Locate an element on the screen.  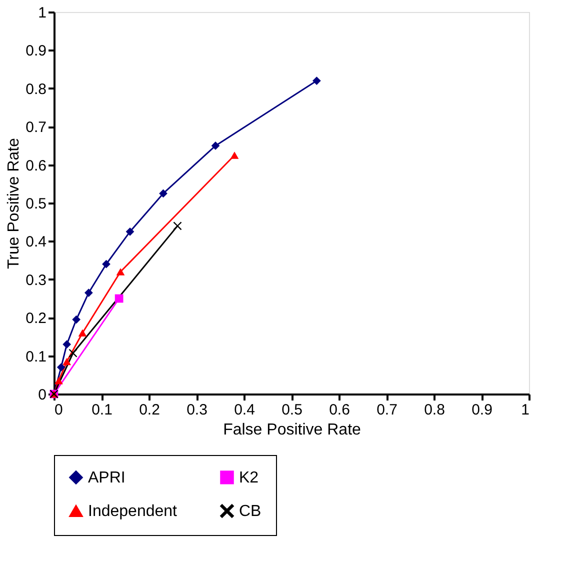
x-tick-label: 0.4 is located at coordinates (244, 410).